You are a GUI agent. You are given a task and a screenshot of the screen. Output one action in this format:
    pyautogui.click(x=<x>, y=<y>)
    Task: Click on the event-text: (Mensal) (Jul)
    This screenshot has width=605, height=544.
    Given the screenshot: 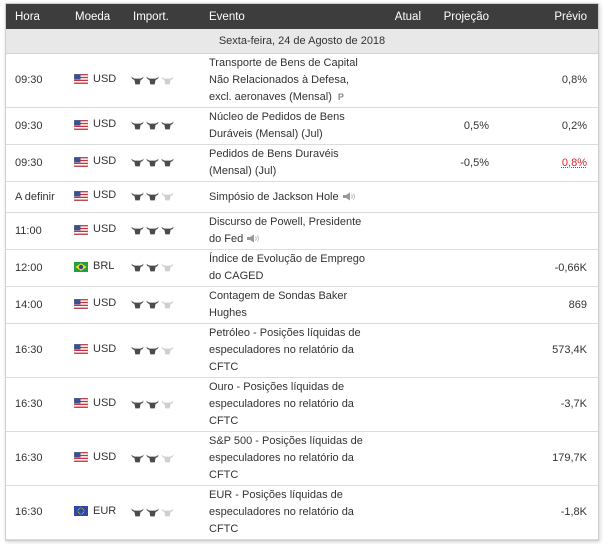 What is the action you would take?
    pyautogui.click(x=243, y=171)
    